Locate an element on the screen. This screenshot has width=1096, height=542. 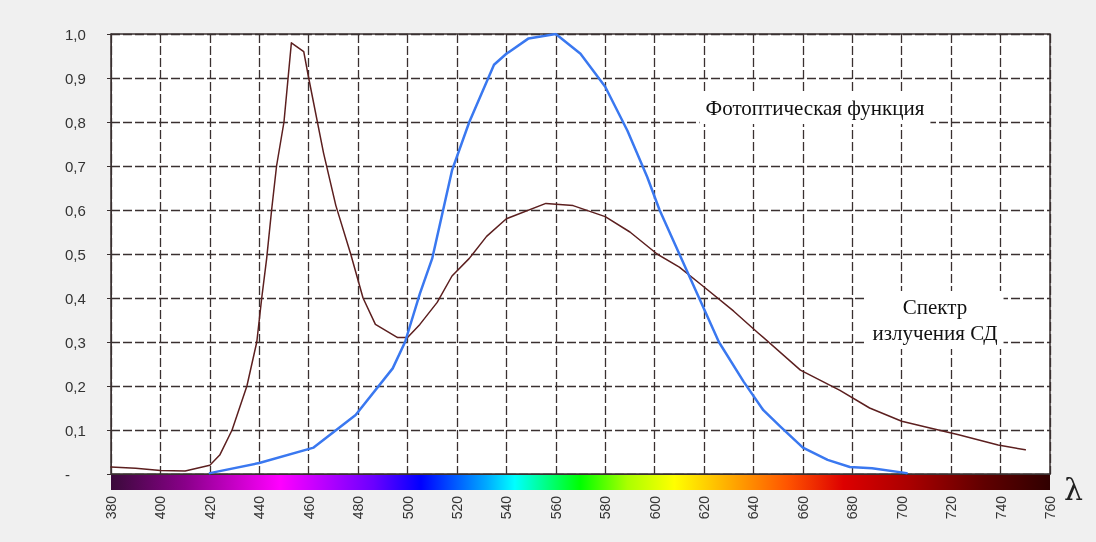
x-tick-label: 560 is located at coordinates (555, 507).